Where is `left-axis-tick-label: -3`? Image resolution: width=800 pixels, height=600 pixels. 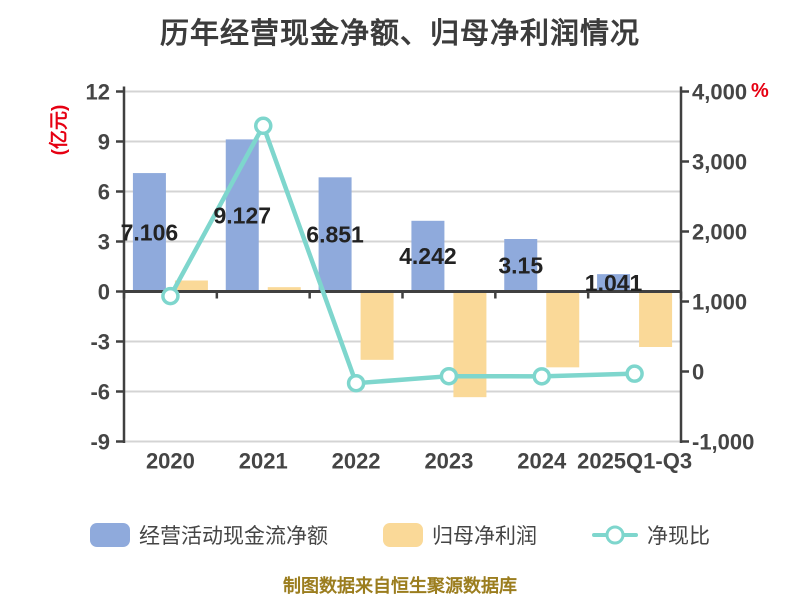 left-axis-tick-label: -3 is located at coordinates (100, 342).